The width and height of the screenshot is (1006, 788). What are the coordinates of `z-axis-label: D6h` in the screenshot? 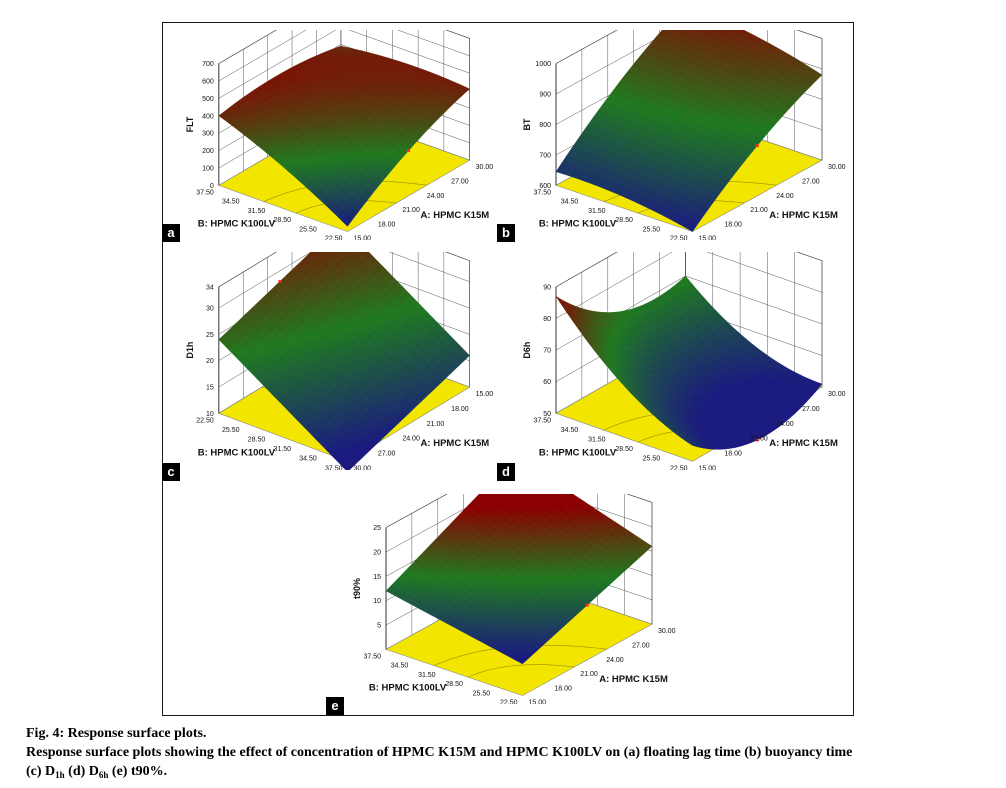 It's located at (527, 350).